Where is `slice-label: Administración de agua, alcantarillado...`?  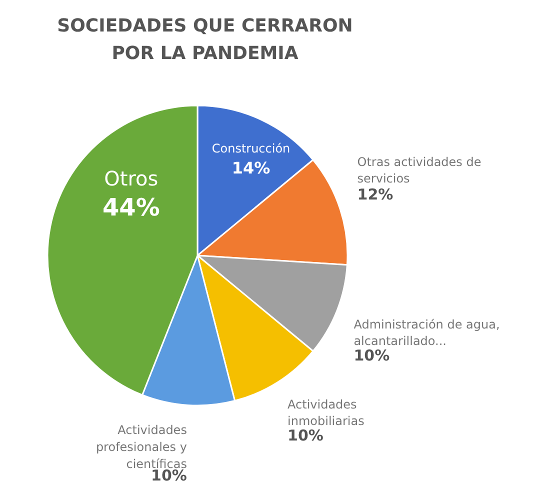 slice-label: Administración de agua, alcantarillado... is located at coordinates (427, 332).